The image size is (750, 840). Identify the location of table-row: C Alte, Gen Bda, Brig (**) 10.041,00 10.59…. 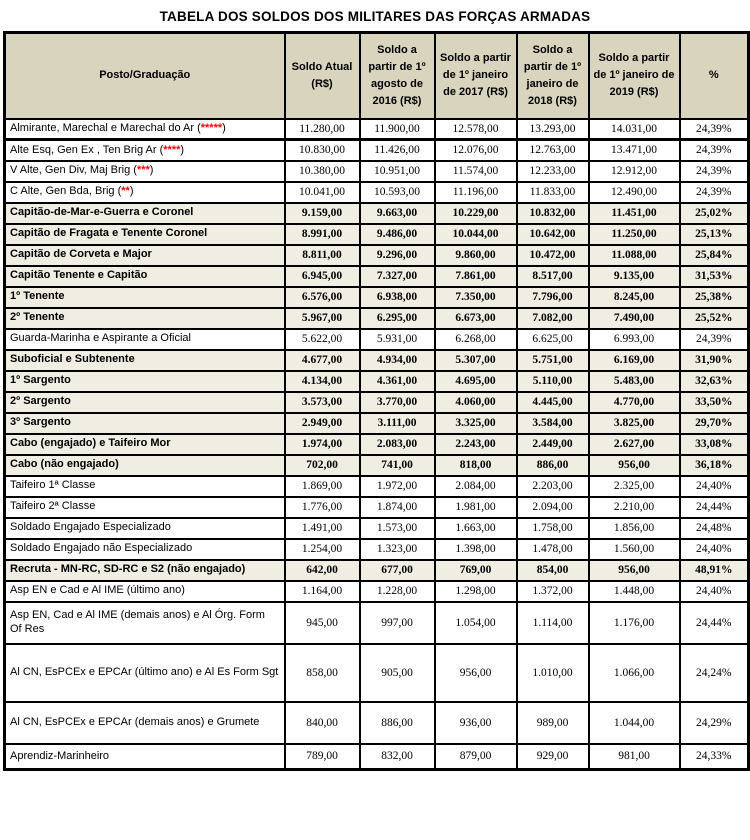
(376, 192).